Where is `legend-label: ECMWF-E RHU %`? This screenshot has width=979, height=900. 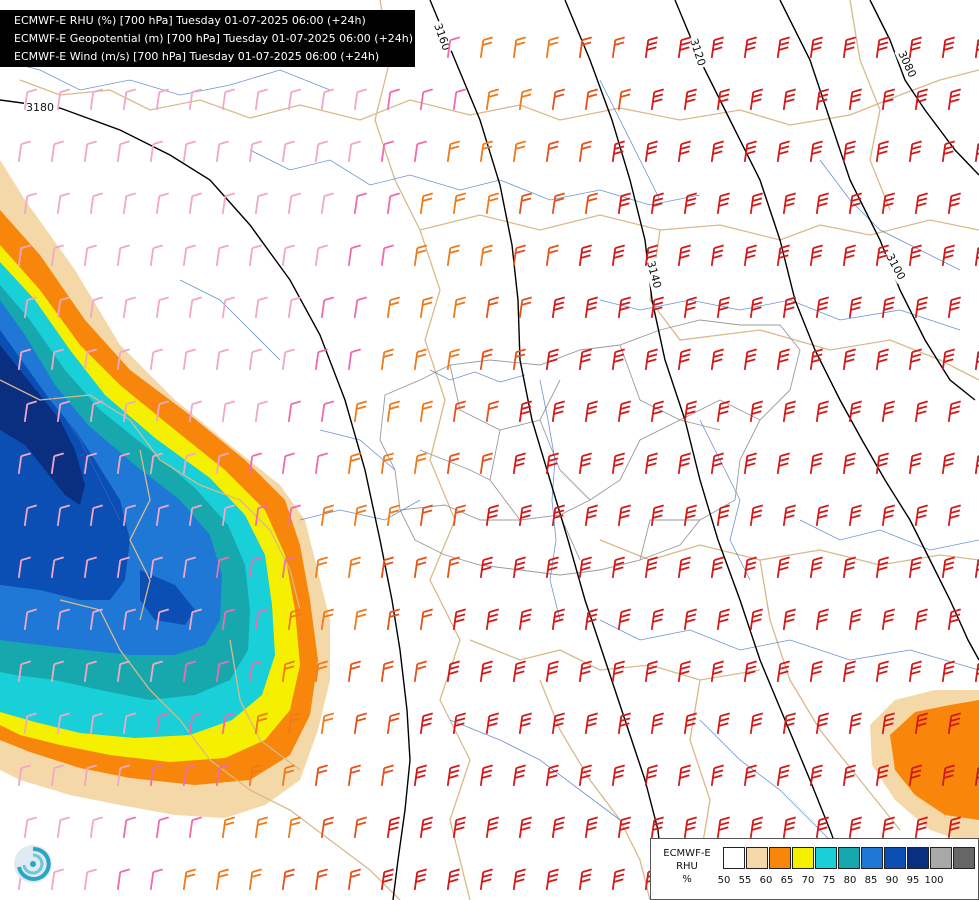
legend-label: ECMWF-E RHU % is located at coordinates (687, 866).